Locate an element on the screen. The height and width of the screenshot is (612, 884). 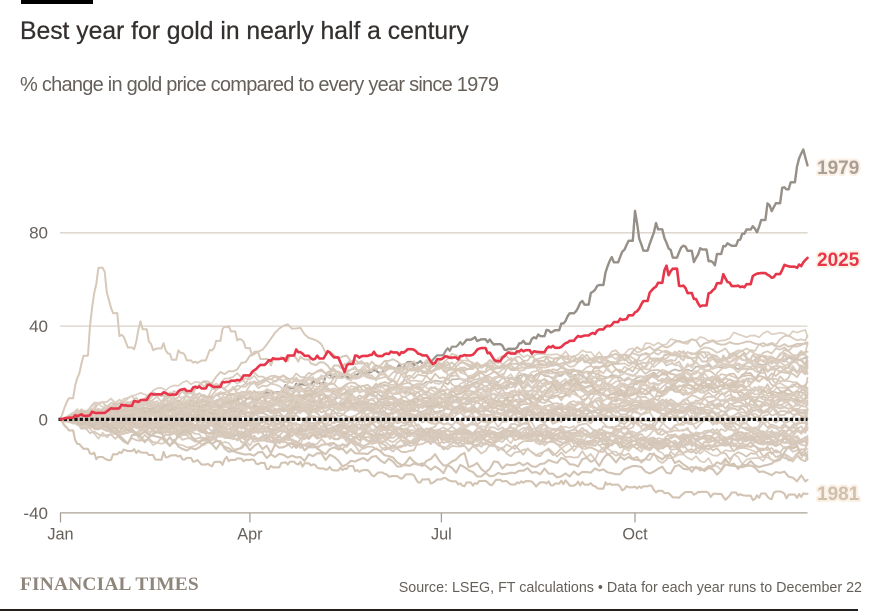
svg-text: Jul is located at coordinates (441, 535).